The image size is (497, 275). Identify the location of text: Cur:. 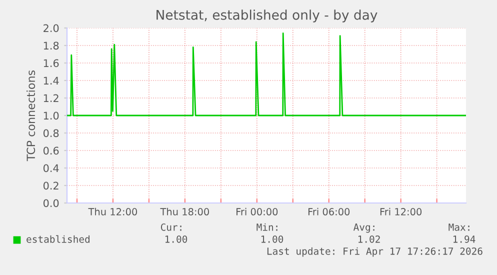
(171, 227).